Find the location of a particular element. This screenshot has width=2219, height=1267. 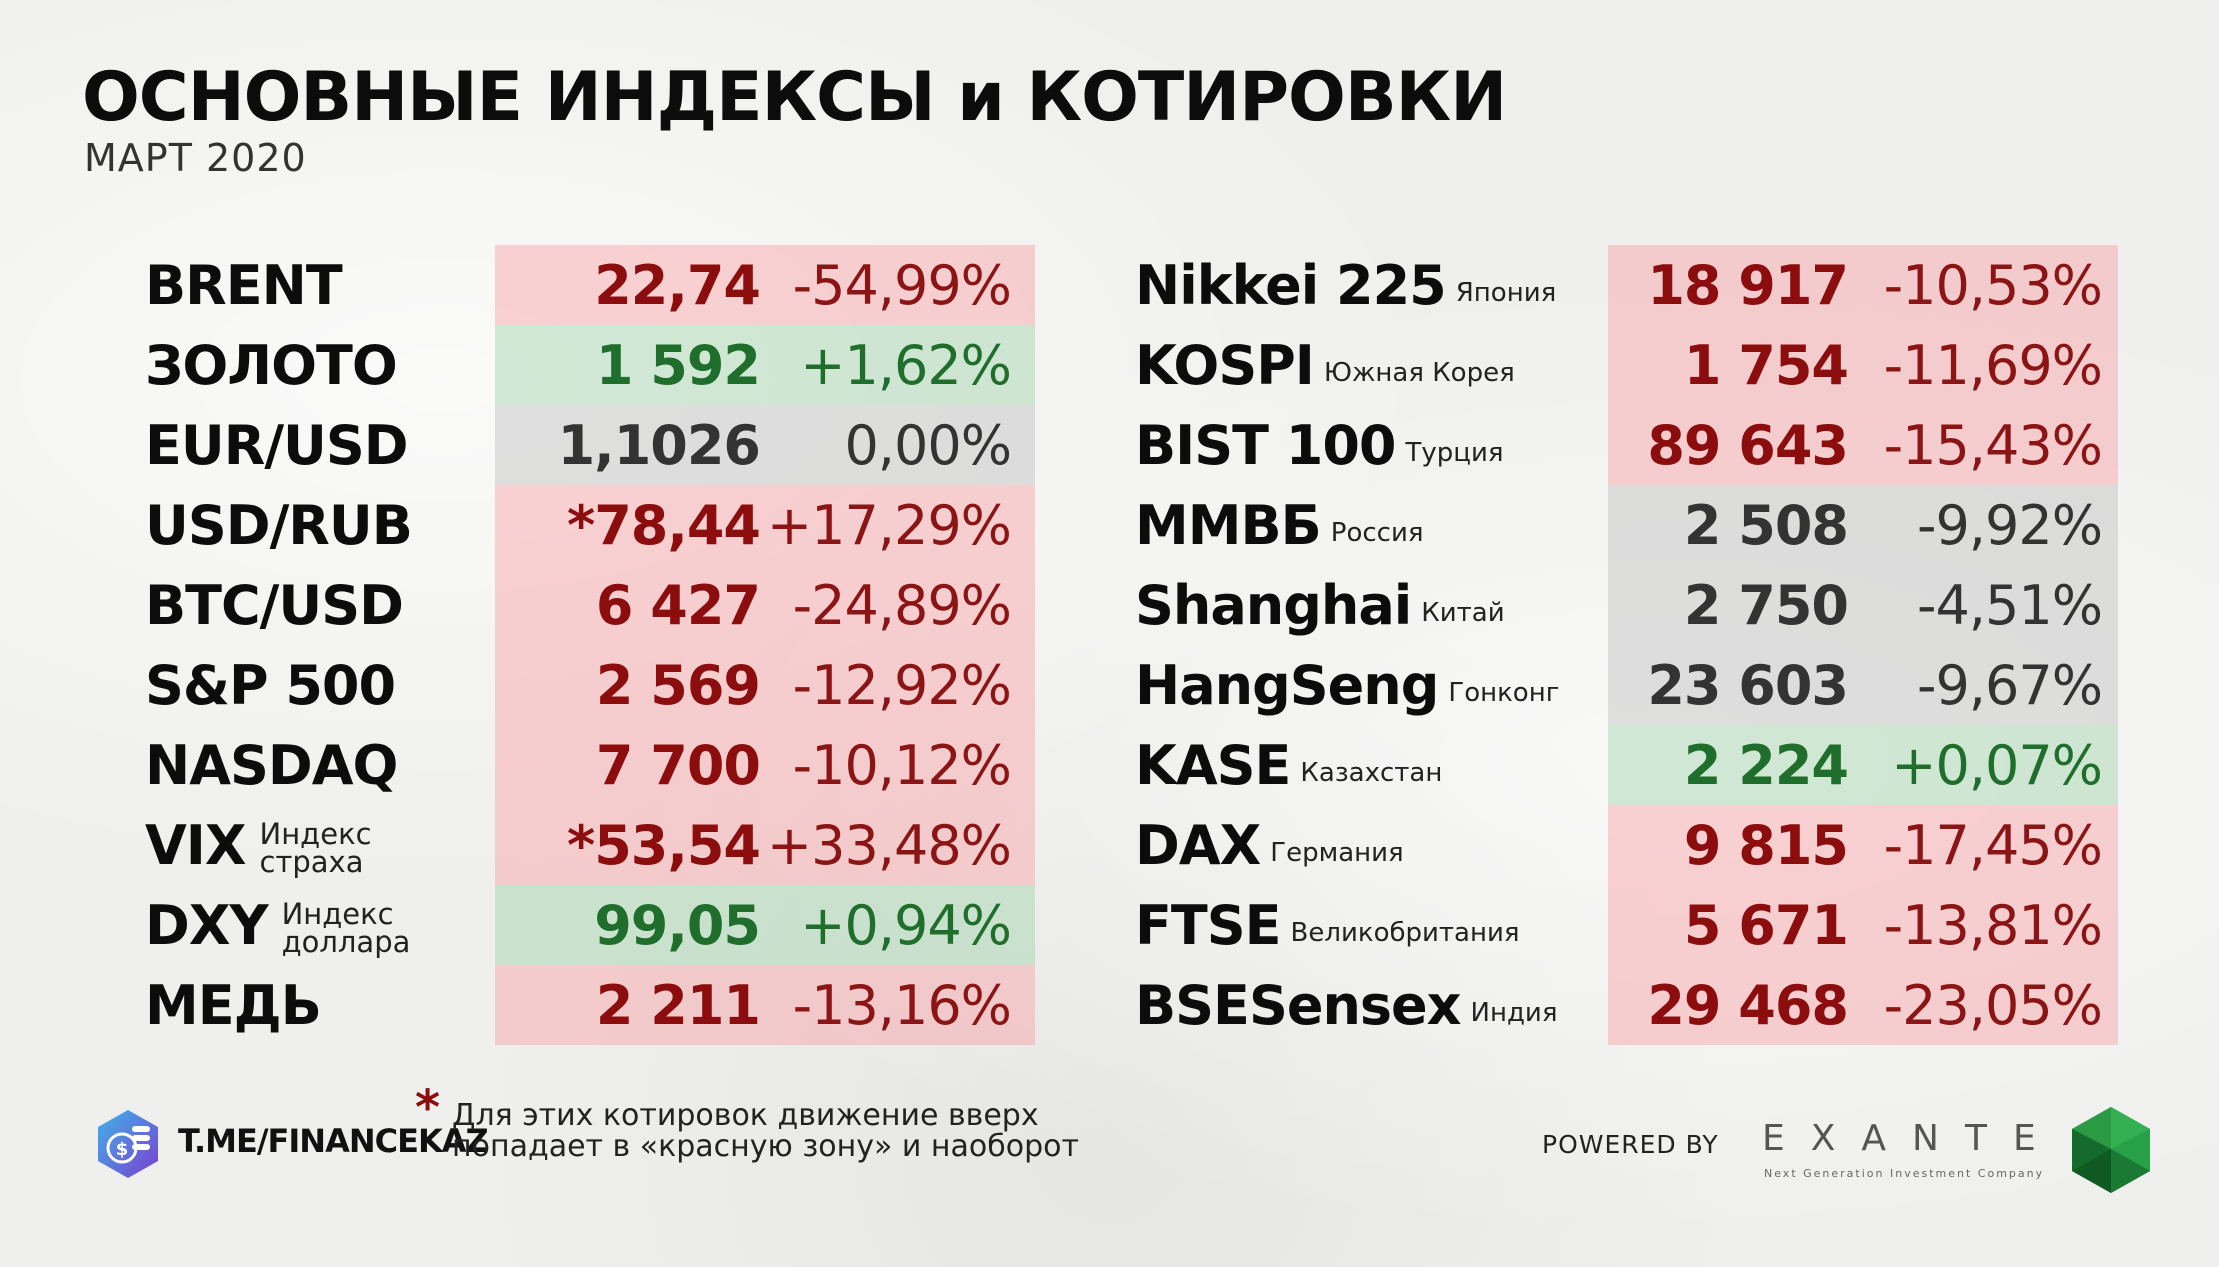

powered-by-label: POWERED BY is located at coordinates (1630, 1144).